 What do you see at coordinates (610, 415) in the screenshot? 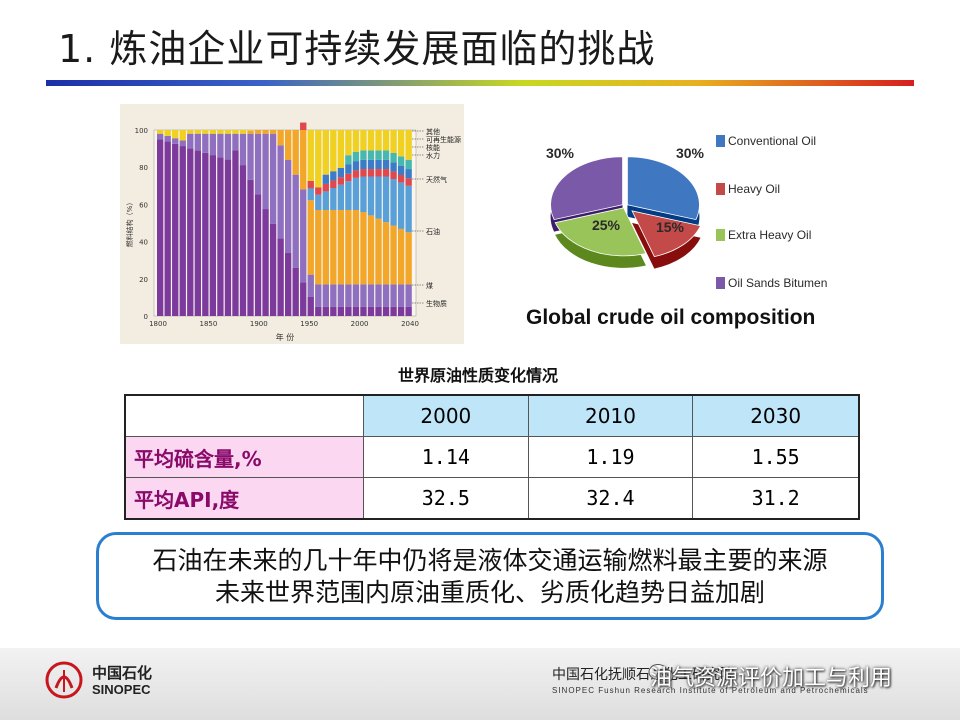
I see `table-col-header: 2010` at bounding box center [610, 415].